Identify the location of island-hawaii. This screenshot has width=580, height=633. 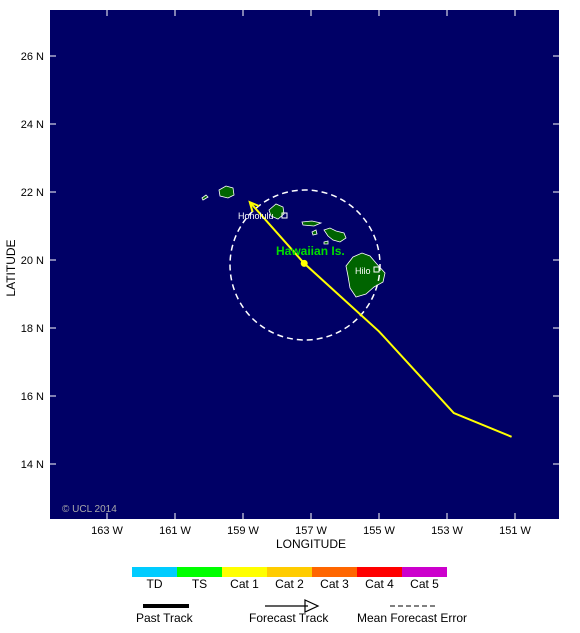
(365, 275).